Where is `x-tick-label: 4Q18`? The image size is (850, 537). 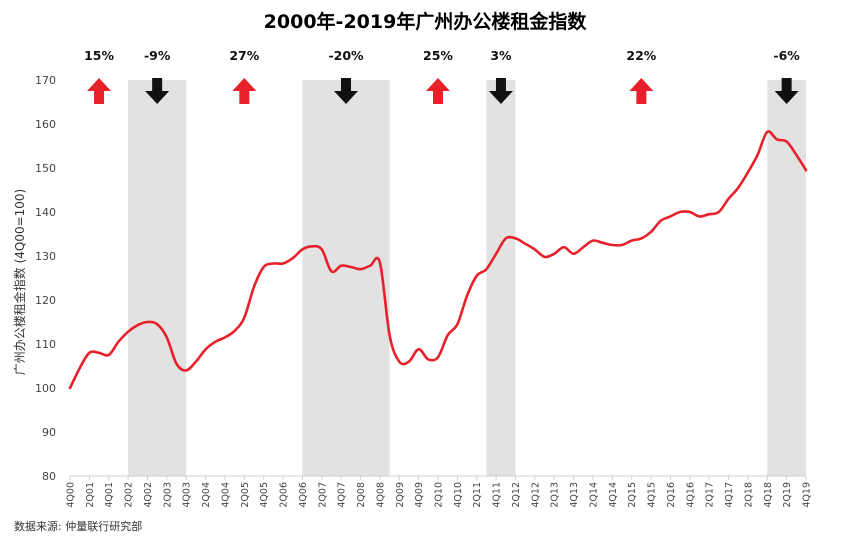
x-tick-label: 4Q18 is located at coordinates (768, 495).